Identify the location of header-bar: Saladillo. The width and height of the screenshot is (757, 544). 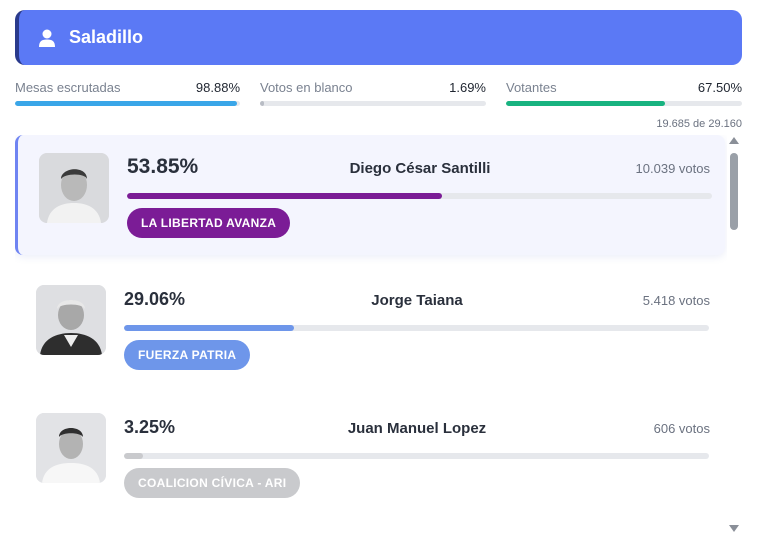
(378, 37).